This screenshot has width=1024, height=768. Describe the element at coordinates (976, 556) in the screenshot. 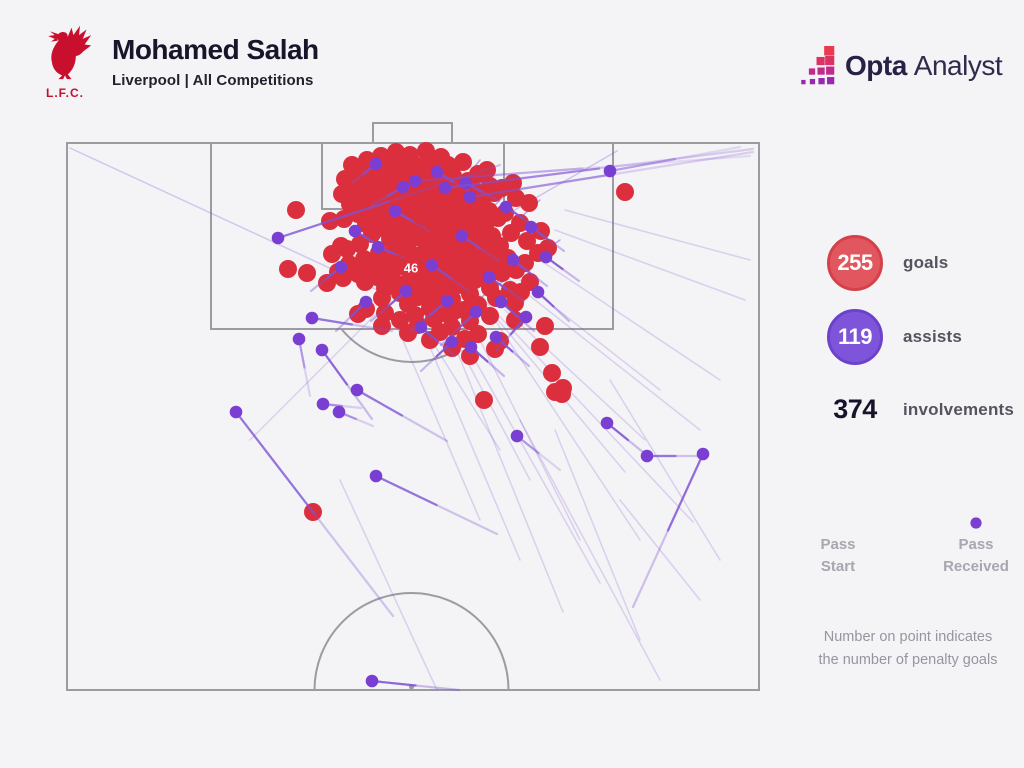

I see `legend-pass-received: Pass Received` at that location.